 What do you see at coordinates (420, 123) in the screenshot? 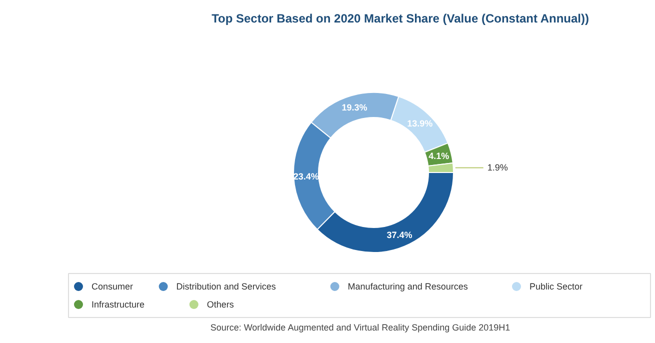
I see `data-label: 13.9%` at bounding box center [420, 123].